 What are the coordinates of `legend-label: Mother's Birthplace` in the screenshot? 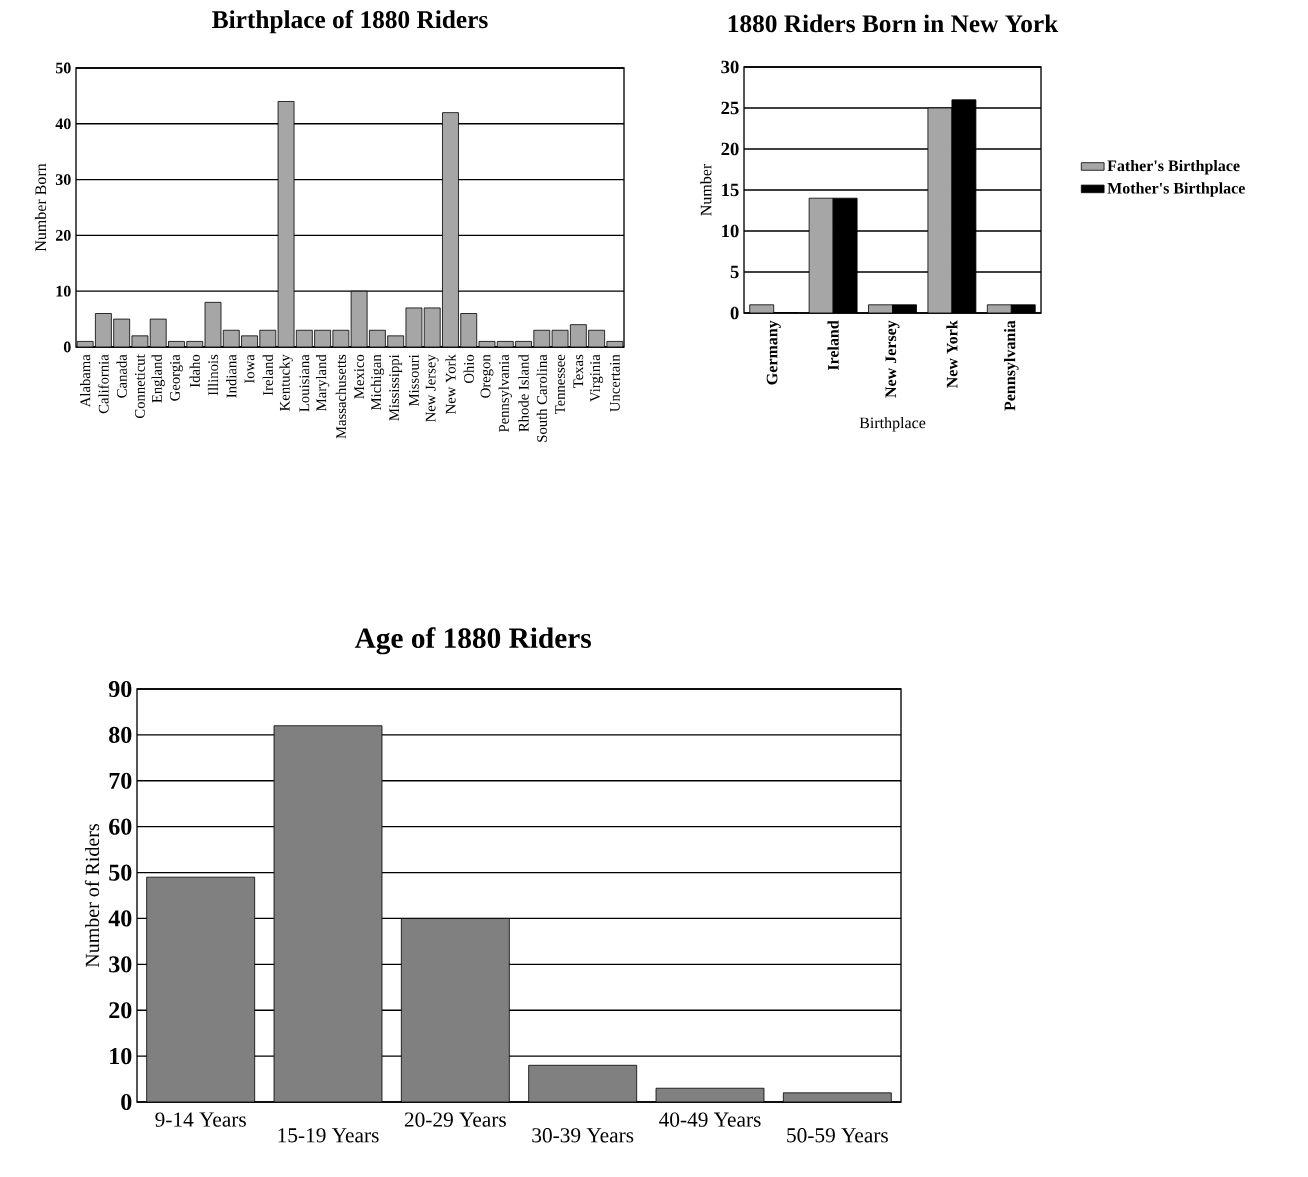 It's located at (1176, 189).